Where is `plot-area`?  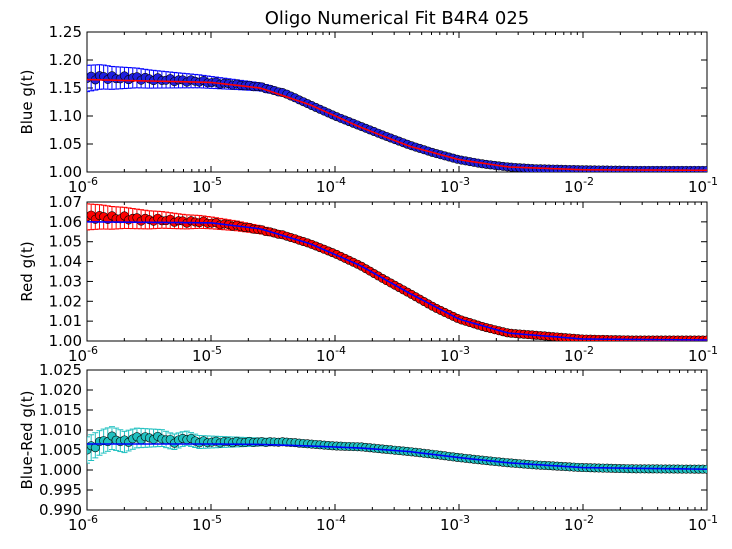 plot-area is located at coordinates (397, 450).